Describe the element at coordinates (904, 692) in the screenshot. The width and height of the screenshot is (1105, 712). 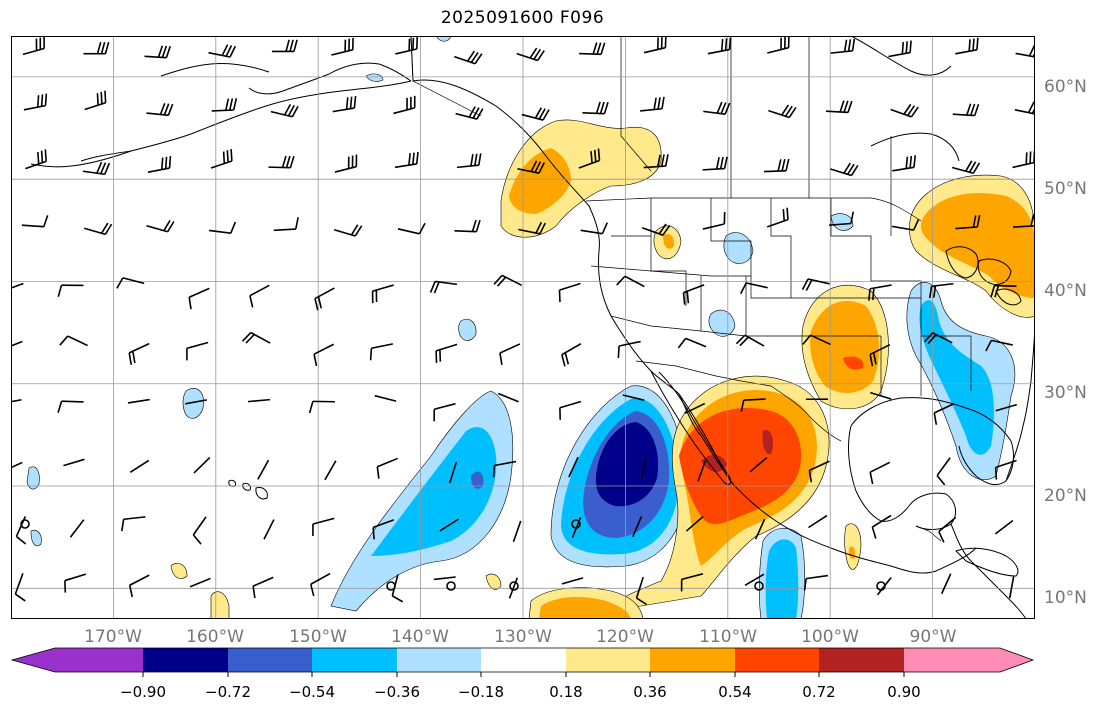
I see `colorbar-tick-label: 0.90` at that location.